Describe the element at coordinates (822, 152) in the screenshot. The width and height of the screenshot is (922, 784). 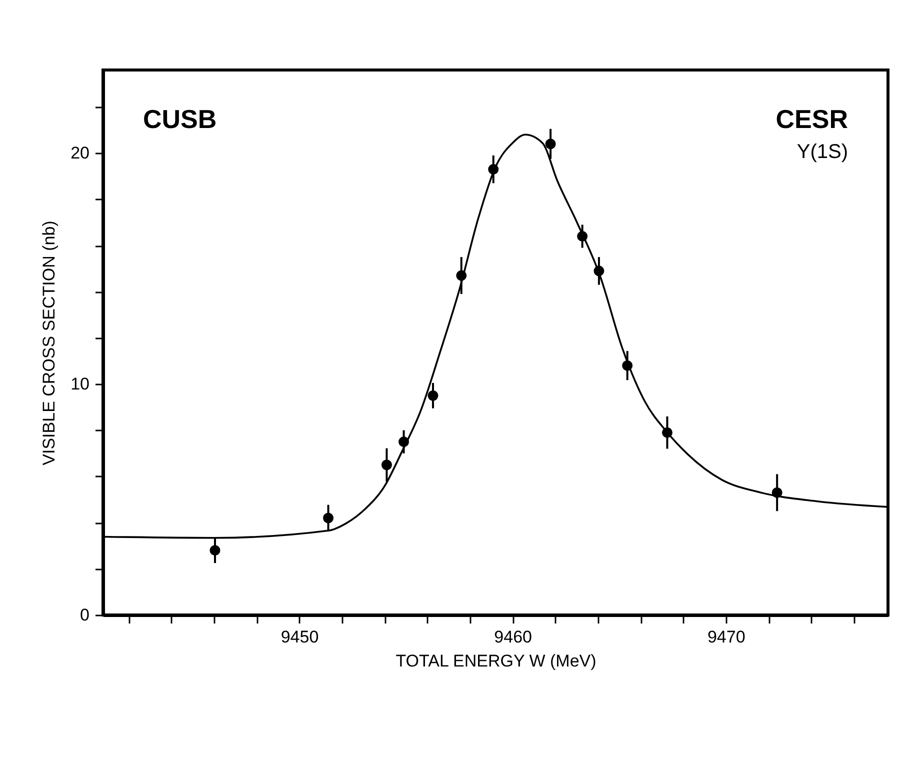
I see `annotation: Υ(1S)` at that location.